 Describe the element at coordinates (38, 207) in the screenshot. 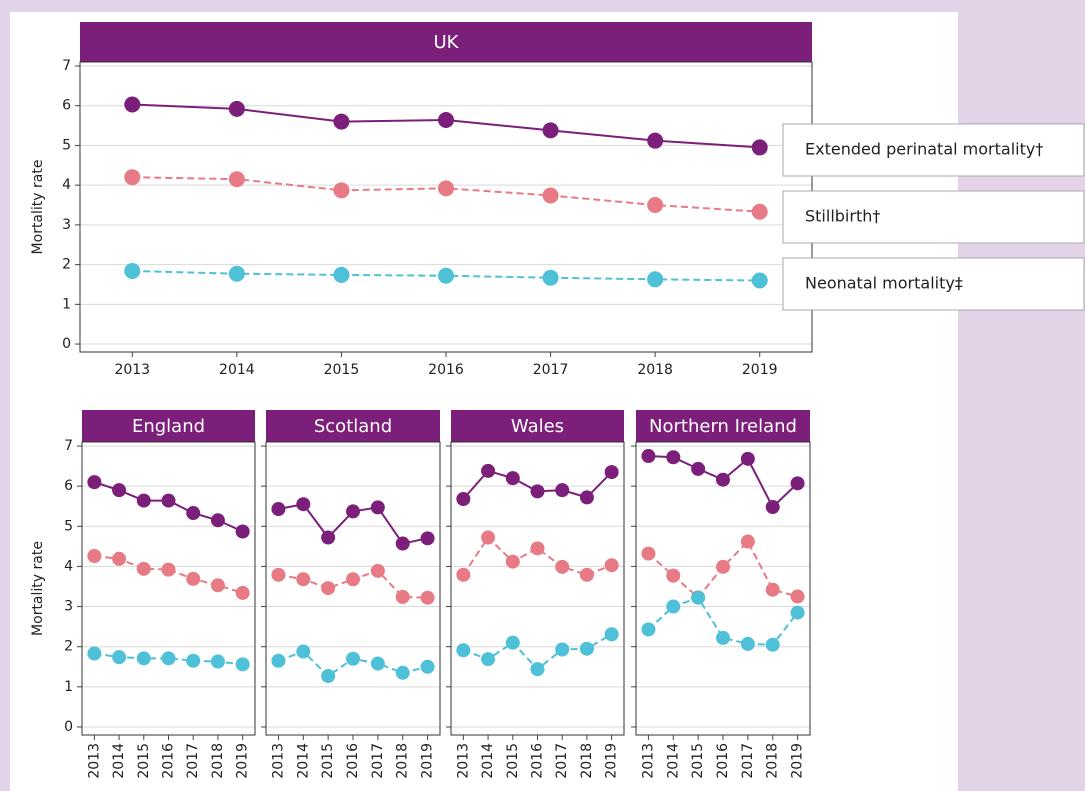

I see `y-axis-label: Mortality rate` at that location.